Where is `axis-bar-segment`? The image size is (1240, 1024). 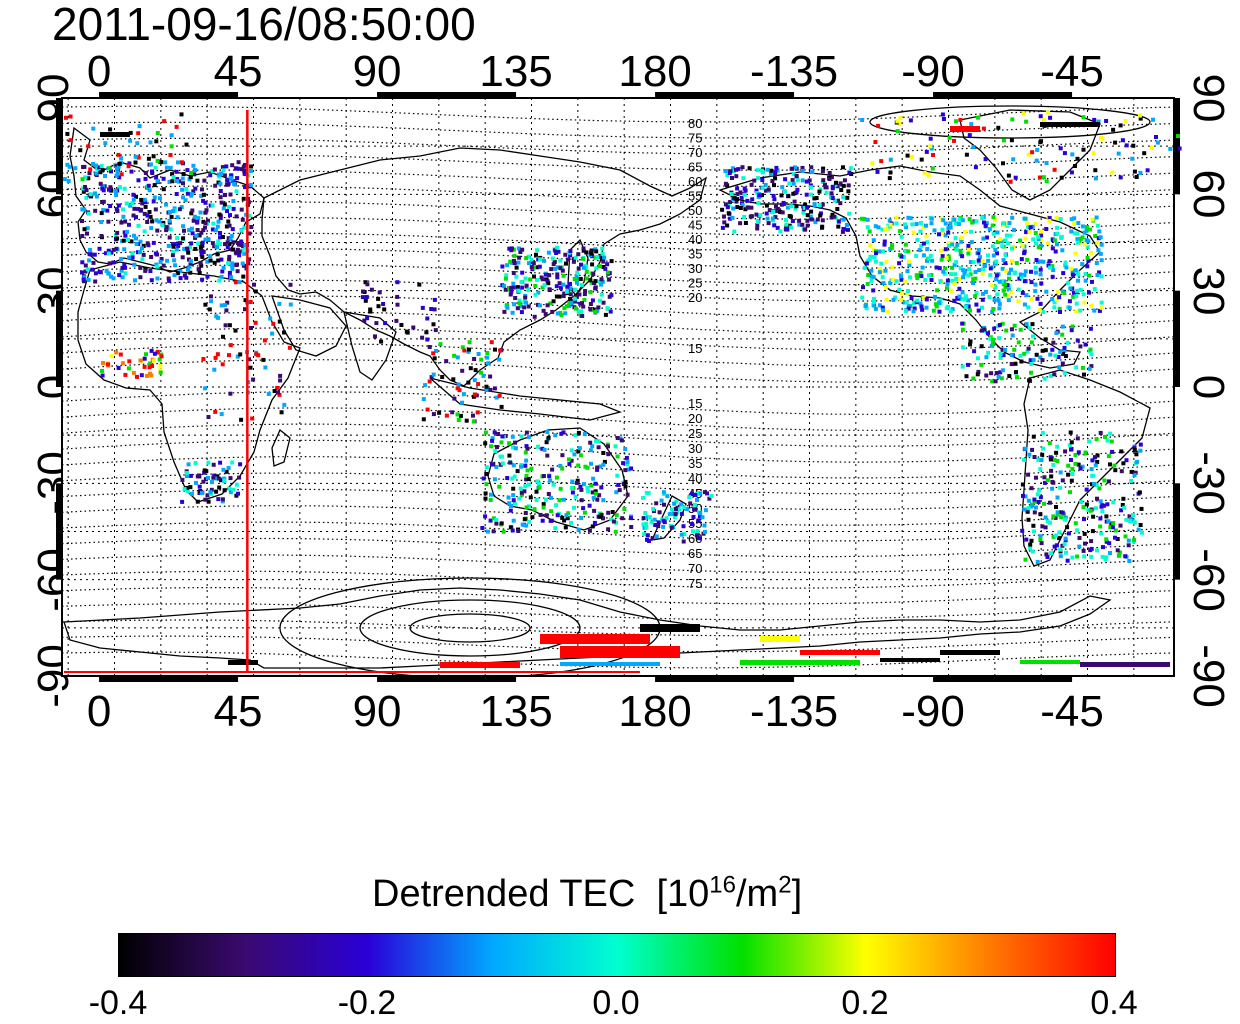 axis-bar-segment is located at coordinates (169, 95).